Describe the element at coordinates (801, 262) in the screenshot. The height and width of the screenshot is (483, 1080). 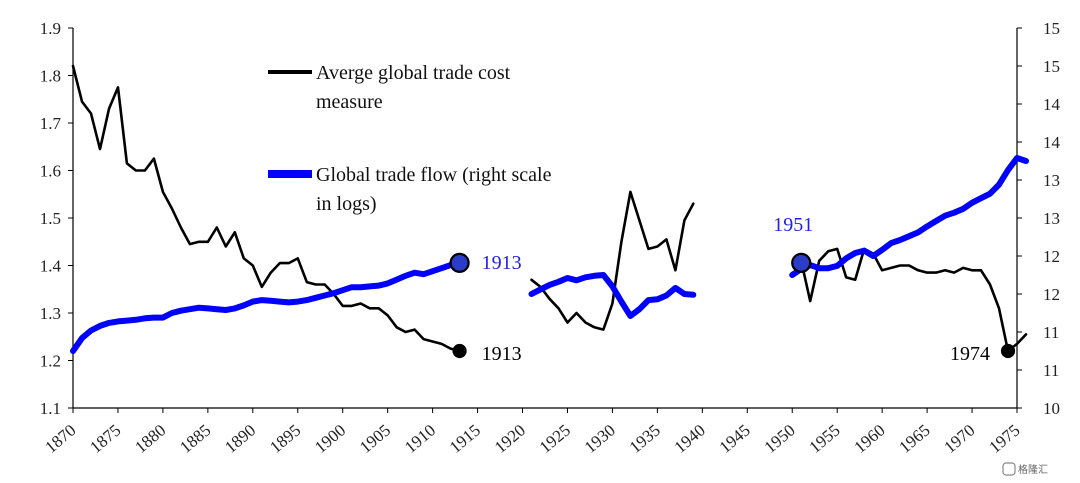
I see `annotation-marker-1951` at that location.